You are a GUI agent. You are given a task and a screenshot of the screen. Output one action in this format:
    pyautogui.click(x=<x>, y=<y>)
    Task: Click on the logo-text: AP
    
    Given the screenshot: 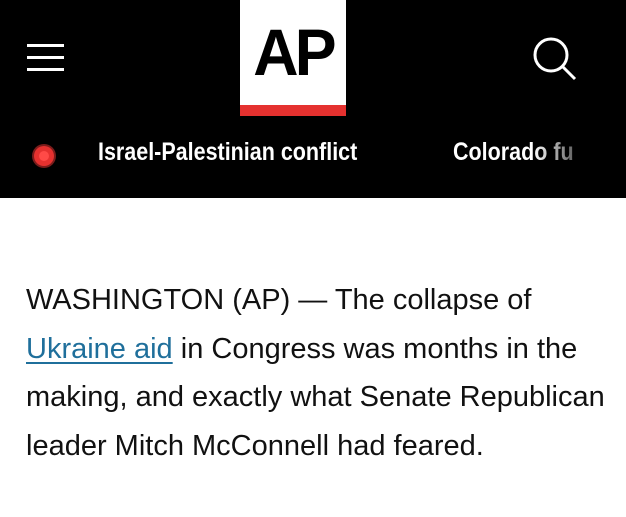 What is the action you would take?
    pyautogui.click(x=294, y=52)
    